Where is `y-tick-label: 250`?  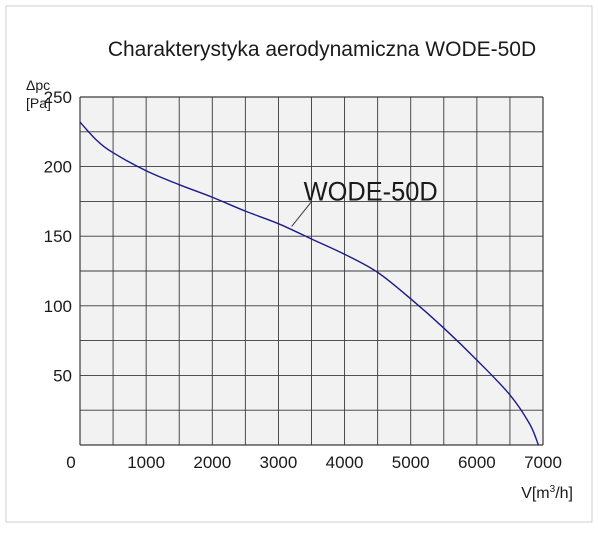
y-tick-label: 250 is located at coordinates (58, 97).